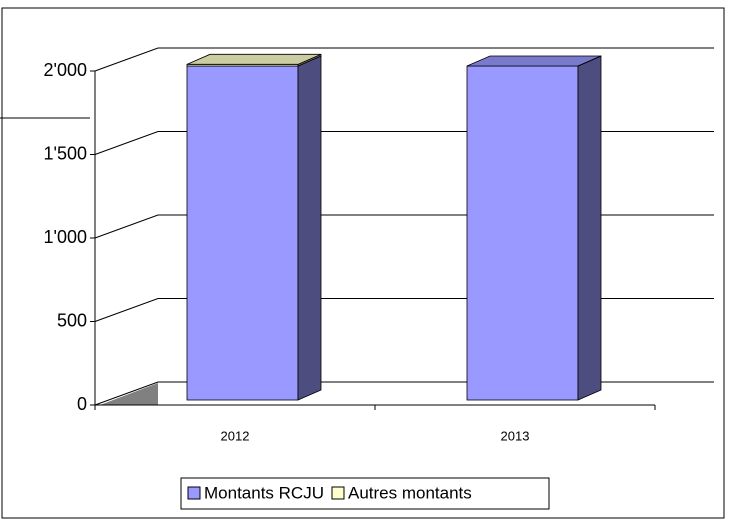 The image size is (731, 528). What do you see at coordinates (65, 70) in the screenshot?
I see `y-tick-label: 2'000` at bounding box center [65, 70].